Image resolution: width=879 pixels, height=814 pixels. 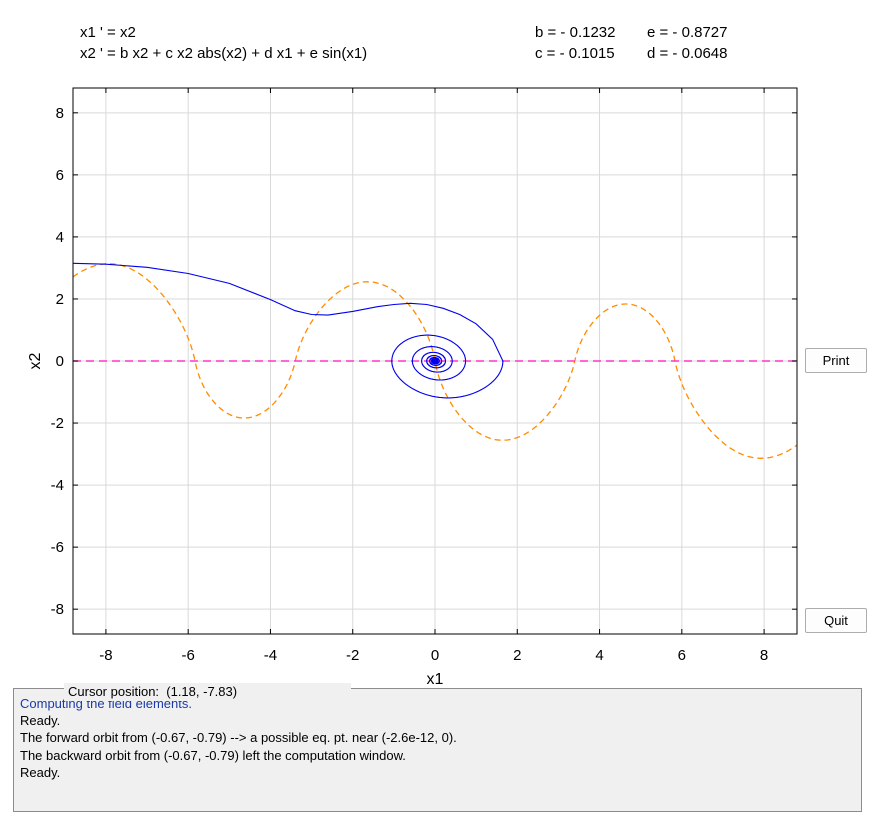 What do you see at coordinates (57, 485) in the screenshot?
I see `y-tick-label: -4` at bounding box center [57, 485].